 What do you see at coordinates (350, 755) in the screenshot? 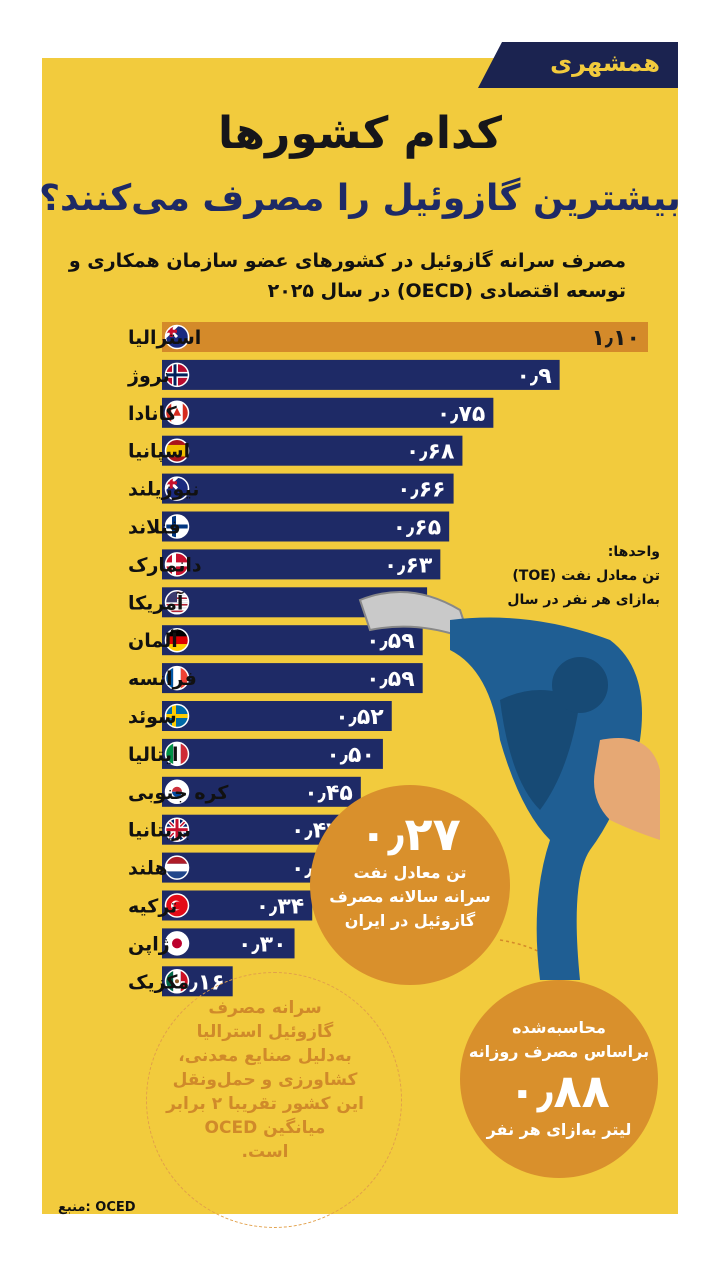
I see `bar-value-label: ۰٫۵۰` at bounding box center [350, 755].